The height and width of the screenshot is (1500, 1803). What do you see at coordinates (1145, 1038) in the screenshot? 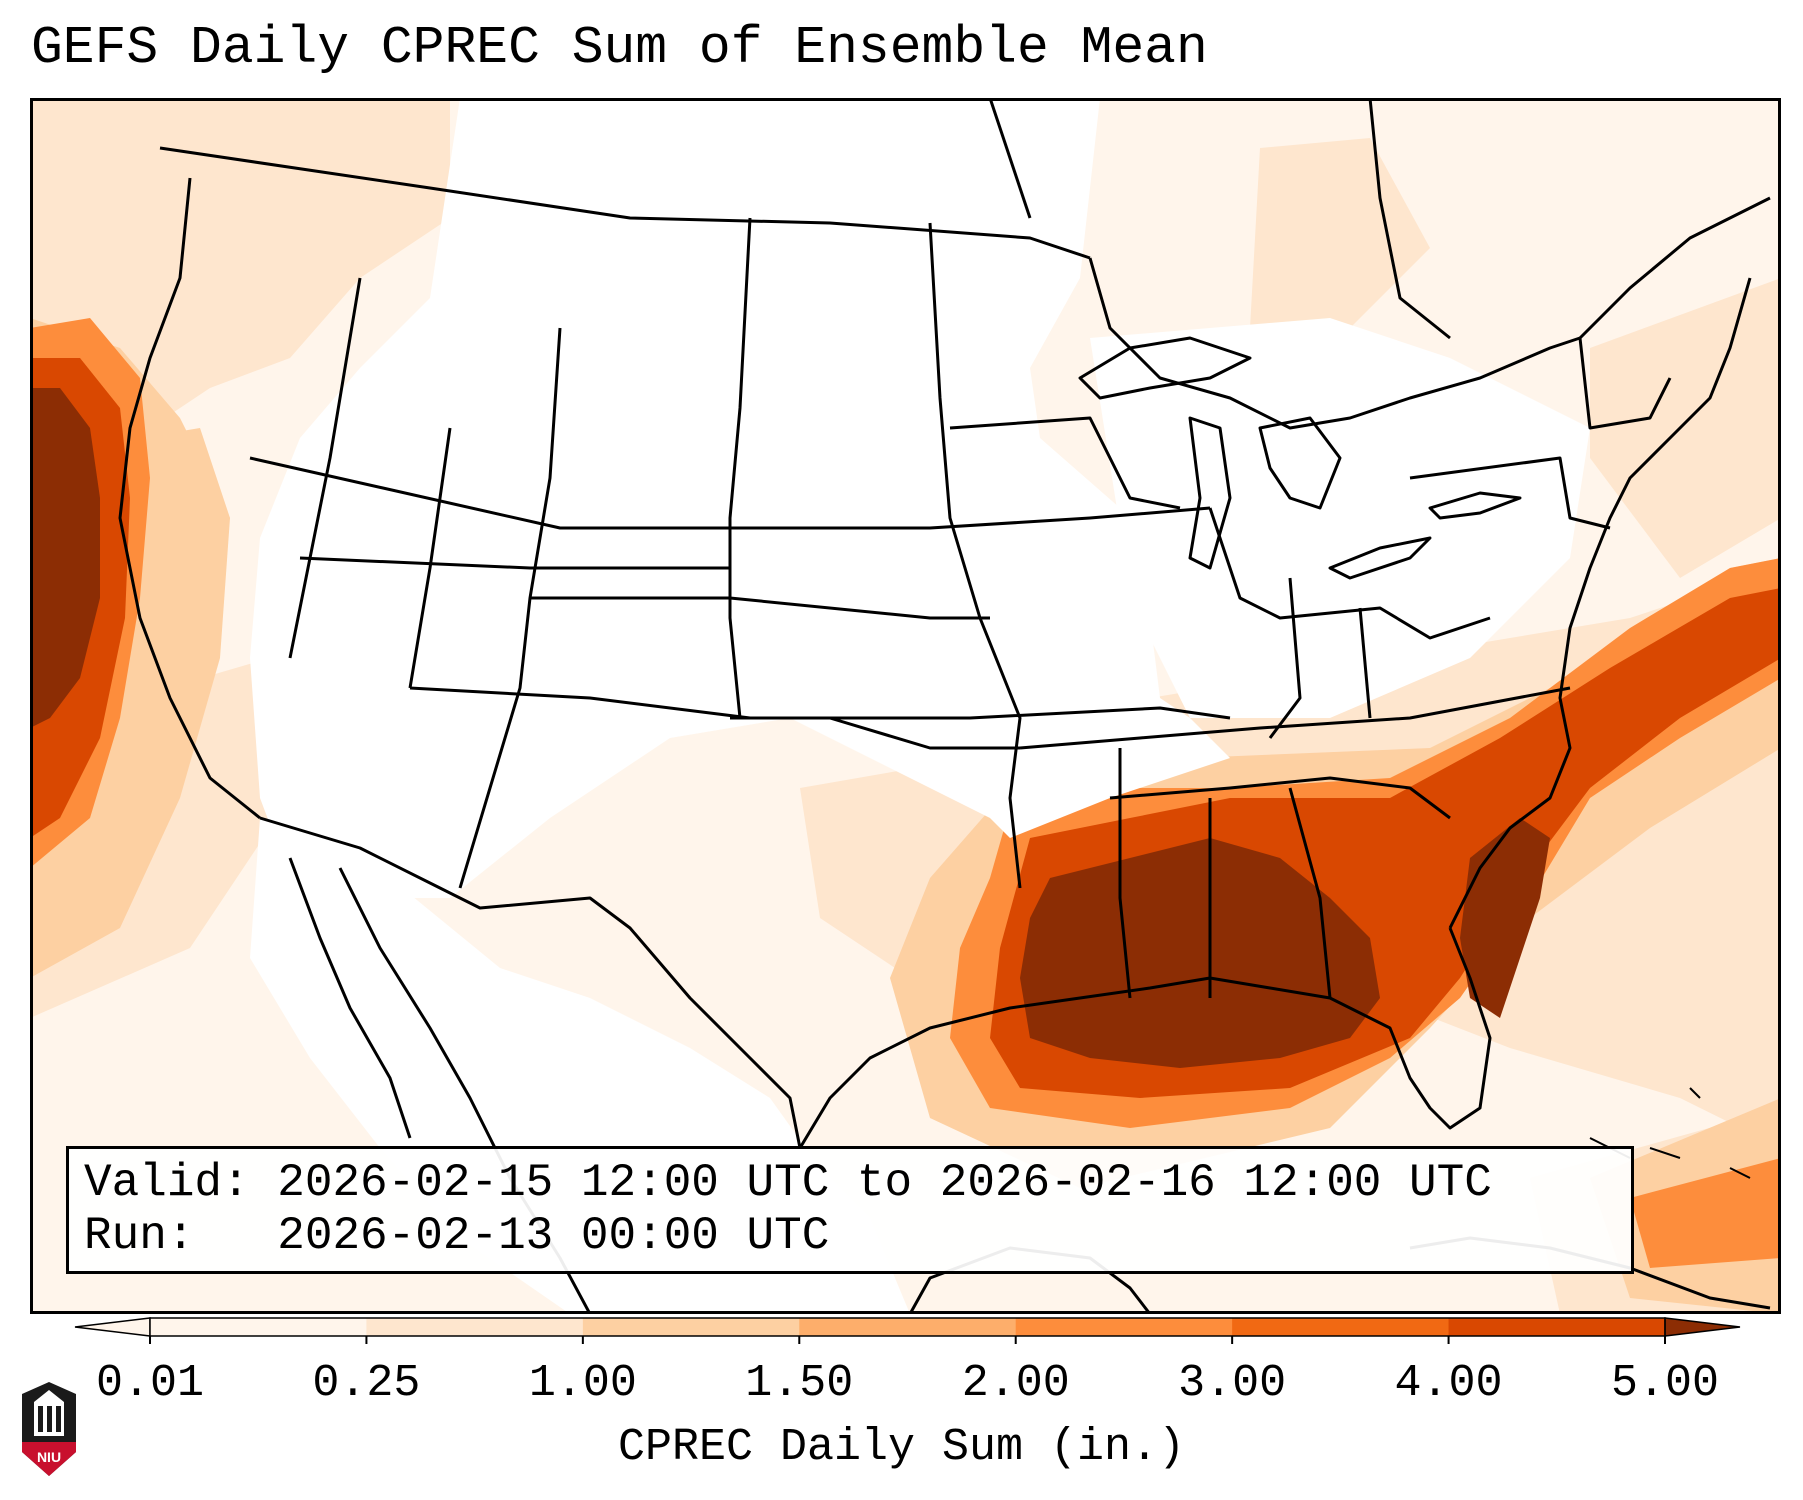
I see `gulf-coast` at bounding box center [1145, 1038].